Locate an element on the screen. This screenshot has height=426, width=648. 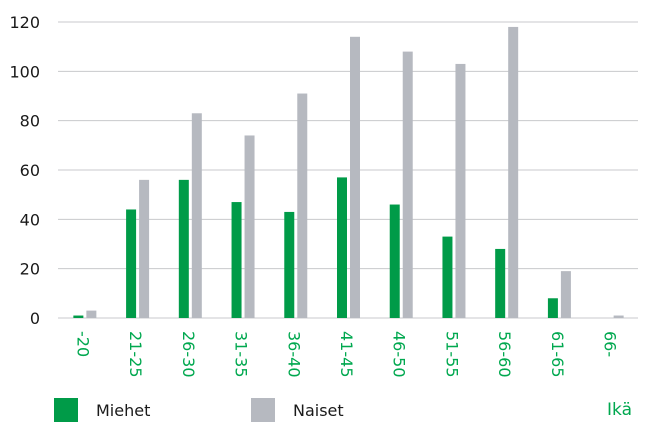
legend-label-miehet: Miehet is located at coordinates (123, 410).